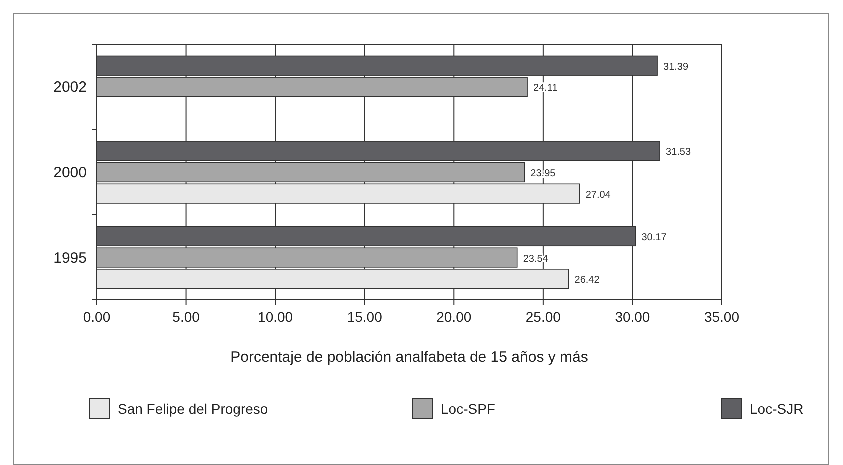 The image size is (843, 465). What do you see at coordinates (276, 317) in the screenshot?
I see `x-tick-label: 10.00` at bounding box center [276, 317].